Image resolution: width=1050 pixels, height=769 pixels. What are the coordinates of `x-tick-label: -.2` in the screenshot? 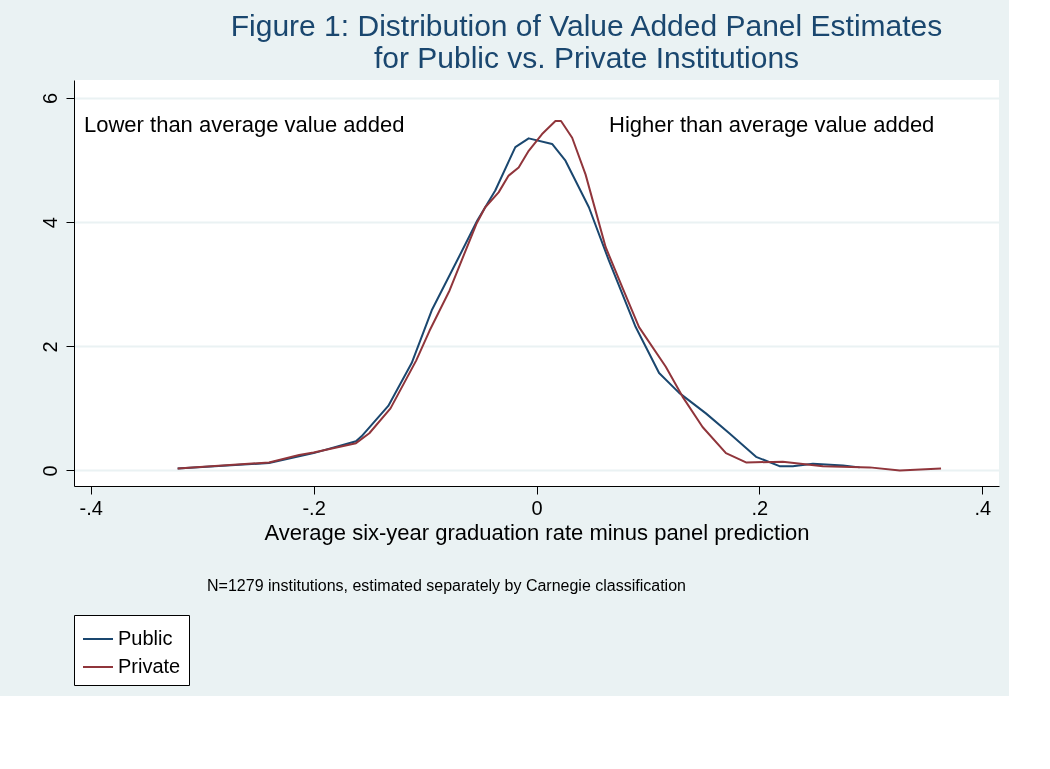 It's located at (314, 507).